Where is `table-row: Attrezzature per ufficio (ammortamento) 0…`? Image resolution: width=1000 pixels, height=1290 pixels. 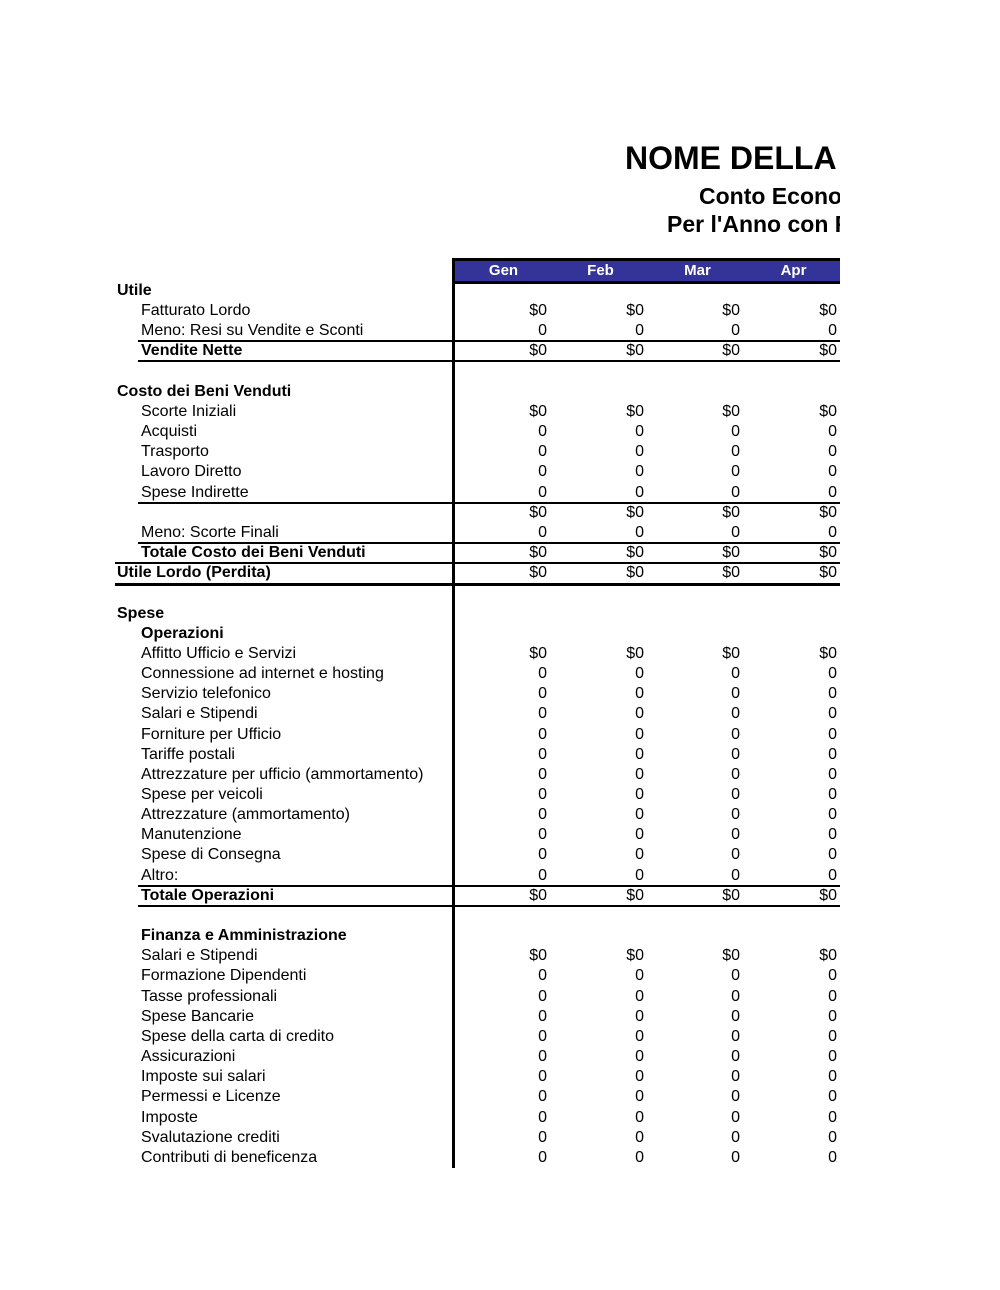
table-row: Attrezzature per ufficio (ammortamento) 0… is located at coordinates (420, 775).